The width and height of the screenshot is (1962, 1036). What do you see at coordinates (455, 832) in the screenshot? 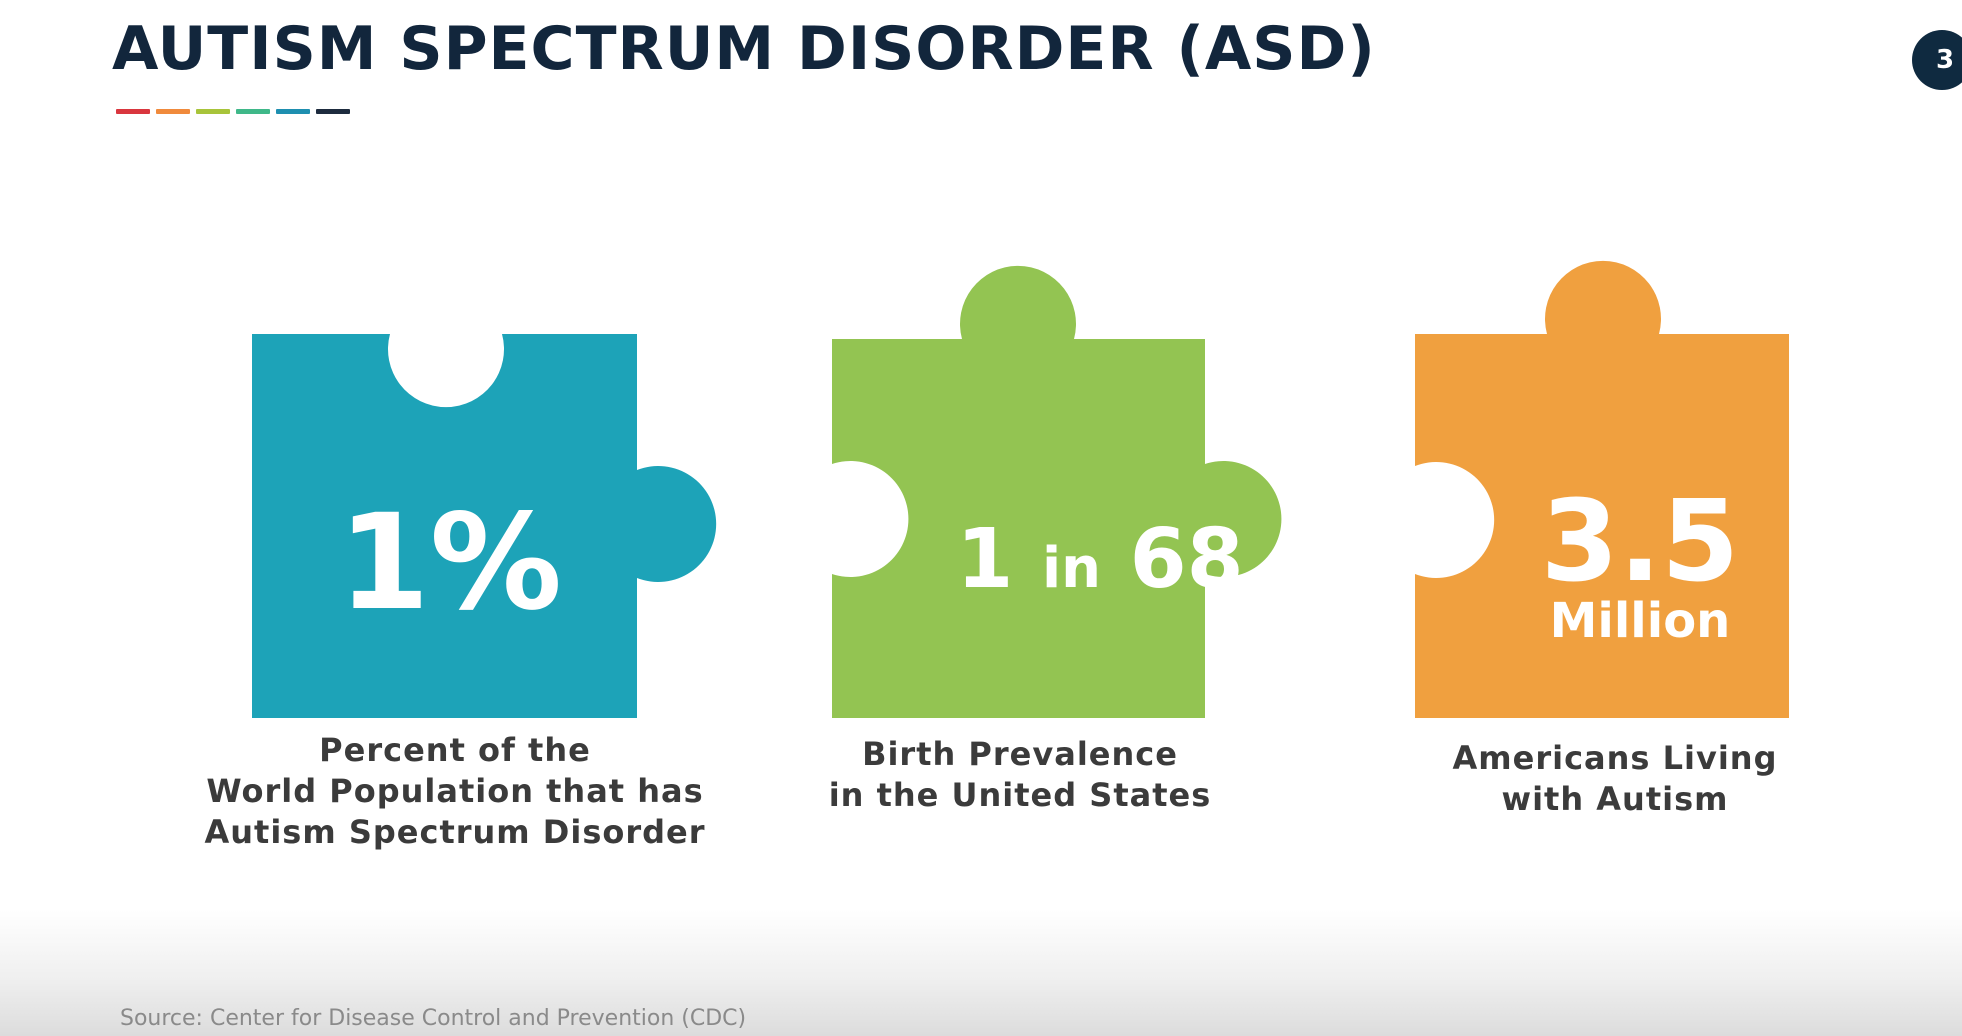
I see `caption-line: Autism Spectrum Disorder` at bounding box center [455, 832].